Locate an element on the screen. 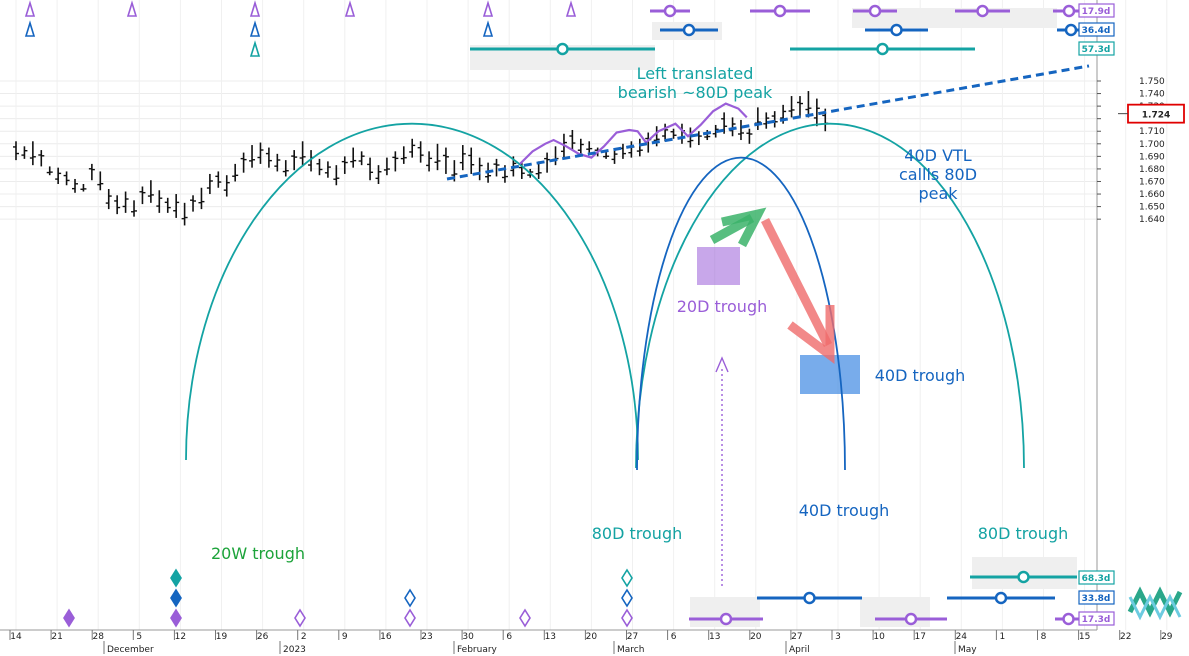  x-tick-label: 21 is located at coordinates (56, 637).